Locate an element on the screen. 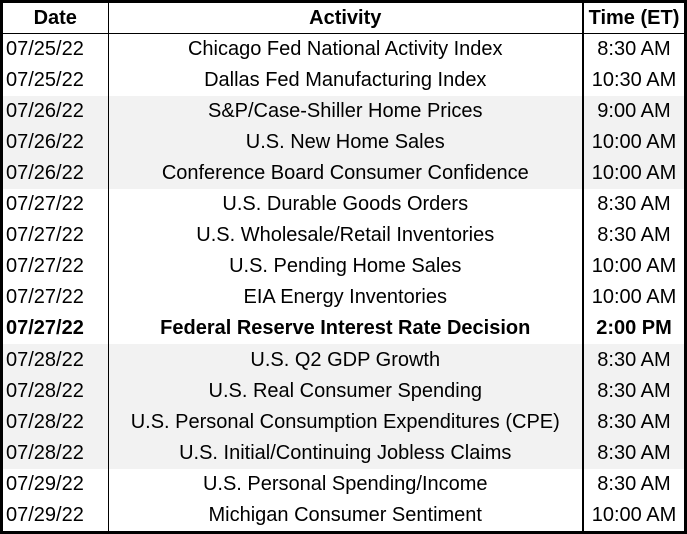 The image size is (687, 534). activity-cell: S&P/Case-Shiller Home Prices is located at coordinates (345, 112).